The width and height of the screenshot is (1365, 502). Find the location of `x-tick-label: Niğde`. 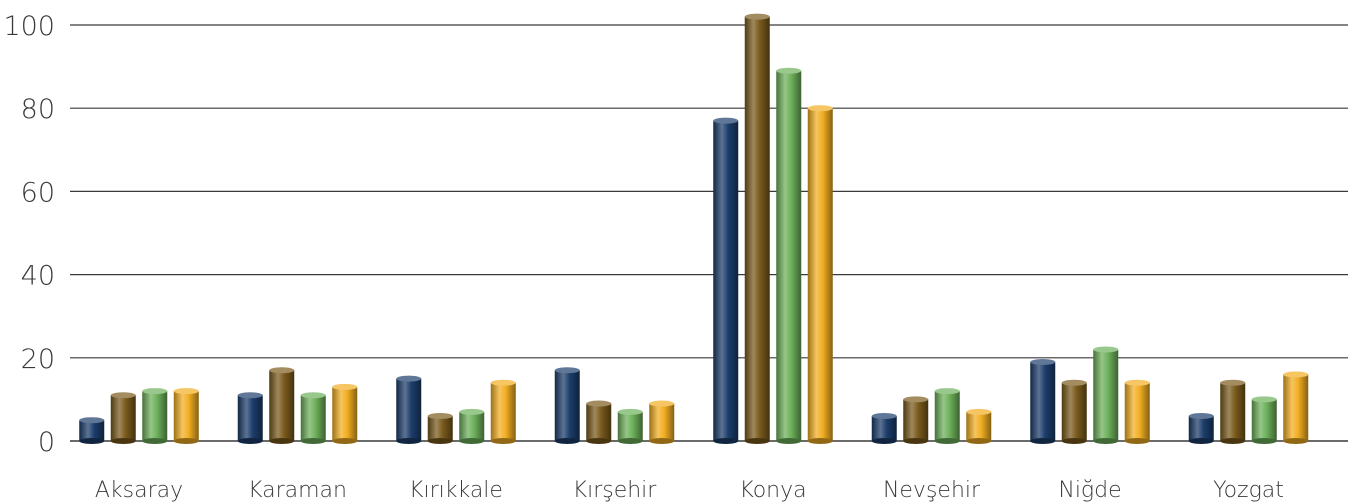

x-tick-label: Niğde is located at coordinates (1089, 490).